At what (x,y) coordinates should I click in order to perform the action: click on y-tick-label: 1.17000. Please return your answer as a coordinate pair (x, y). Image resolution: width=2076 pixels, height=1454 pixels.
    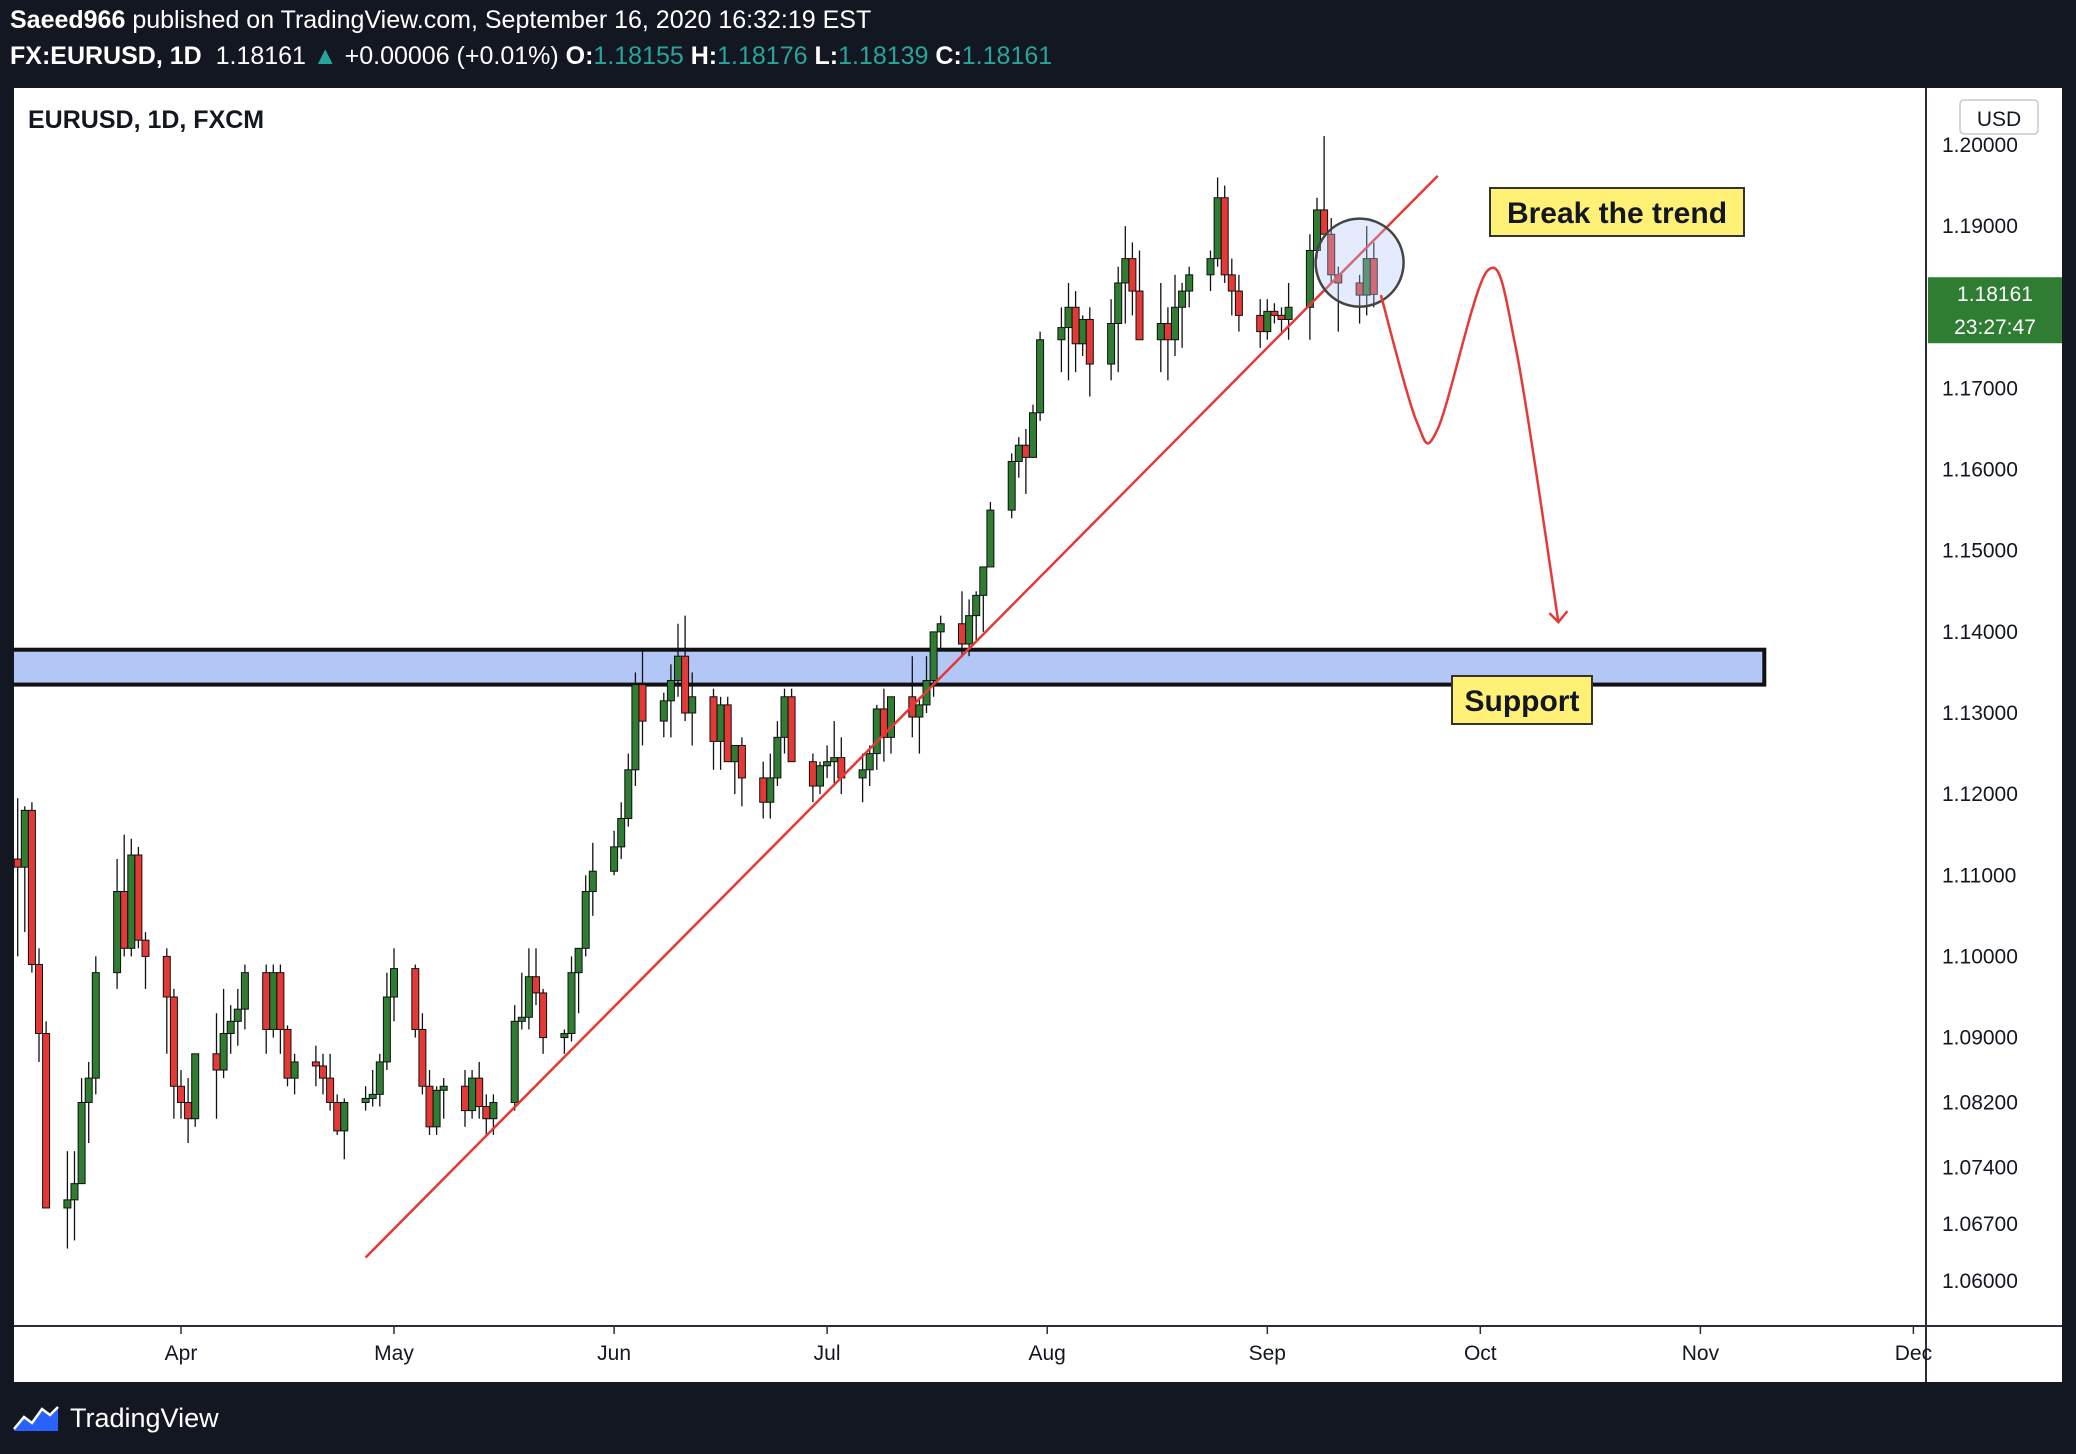
    Looking at the image, I should click on (1980, 388).